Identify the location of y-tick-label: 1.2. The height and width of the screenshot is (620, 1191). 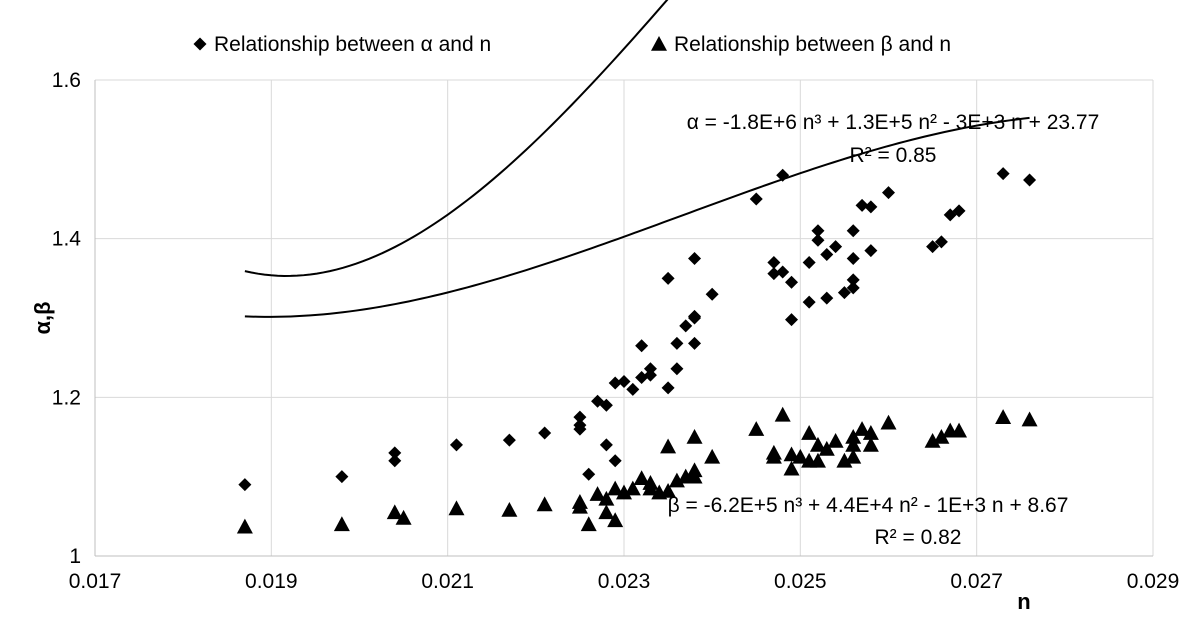
(66, 397).